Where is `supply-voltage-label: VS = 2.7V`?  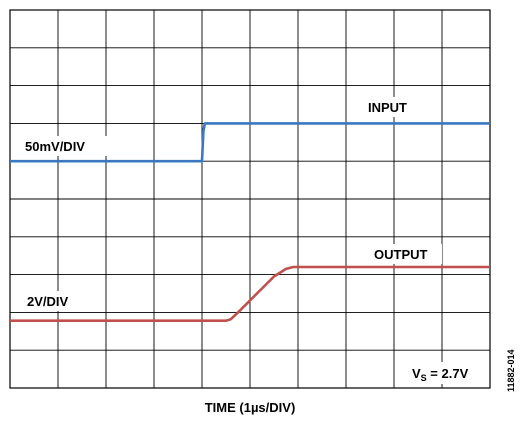
supply-voltage-label: VS = 2.7V is located at coordinates (440, 374).